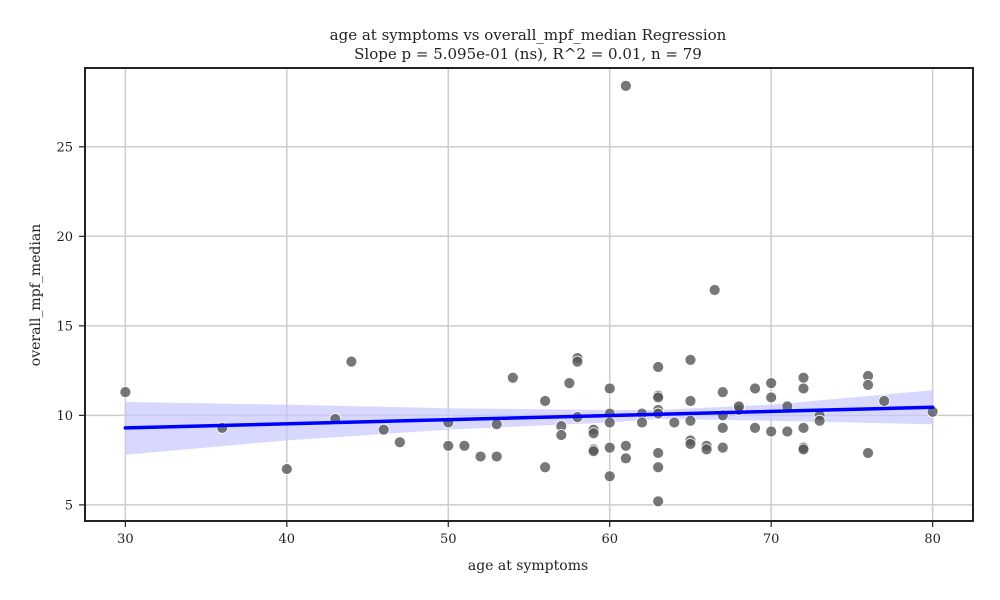 The width and height of the screenshot is (1000, 600). Describe the element at coordinates (125, 539) in the screenshot. I see `x-tick-label: 30` at that location.